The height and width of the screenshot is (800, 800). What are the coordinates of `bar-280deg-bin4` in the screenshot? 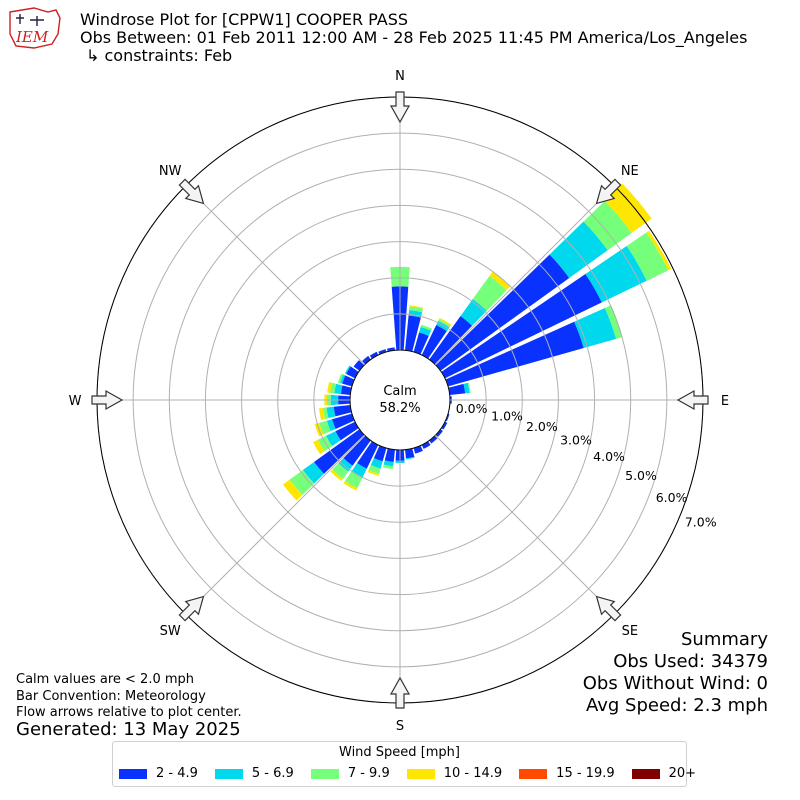 It's located at (329, 387).